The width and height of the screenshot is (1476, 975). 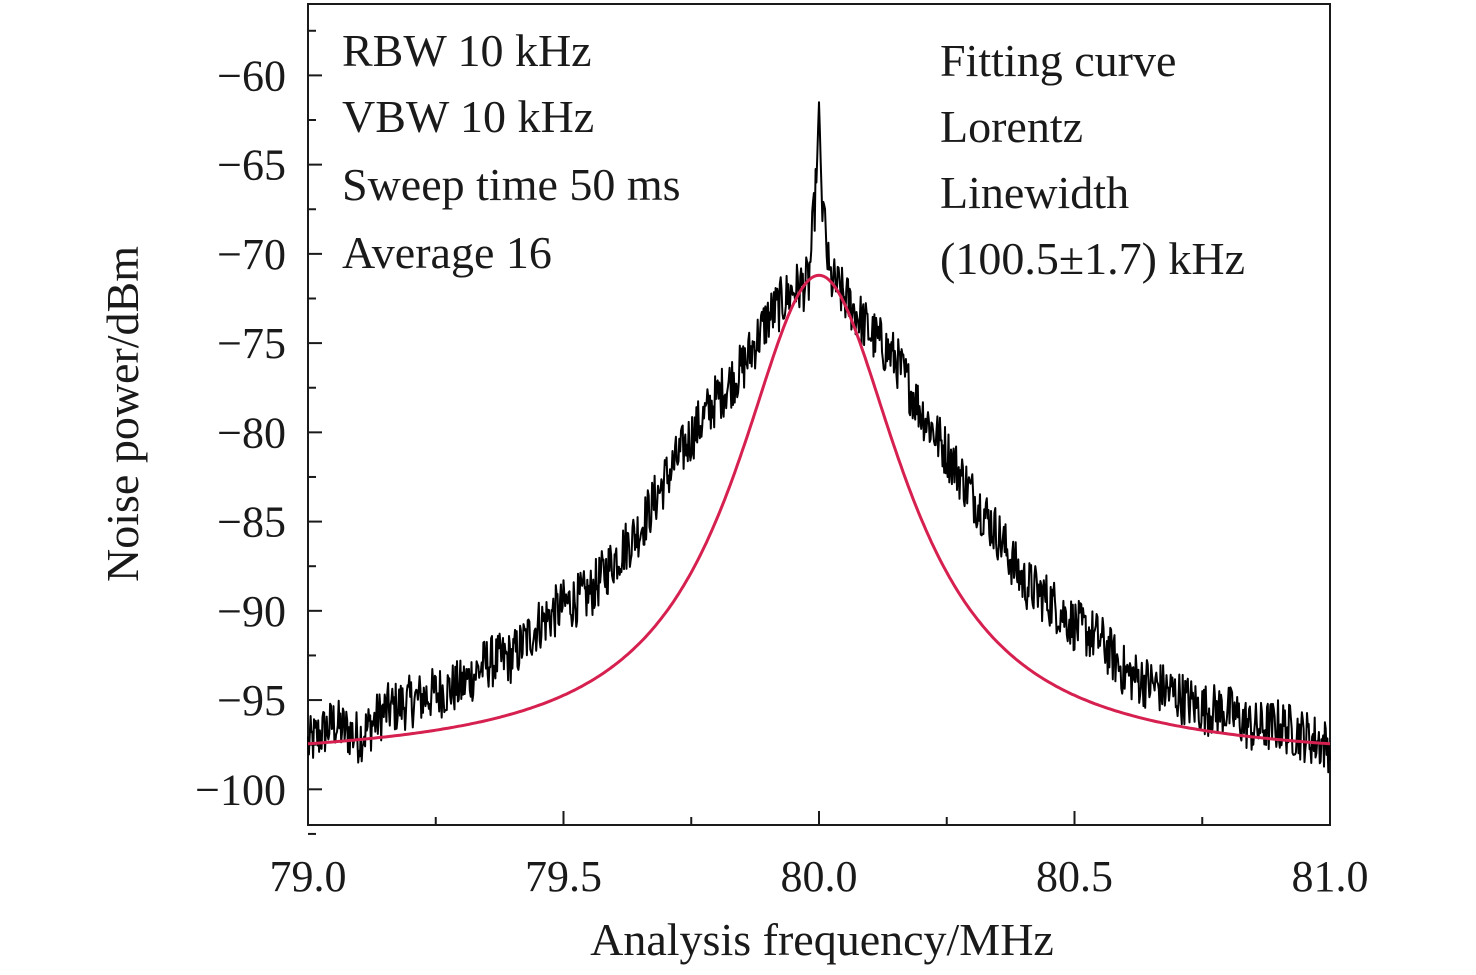 What do you see at coordinates (1011, 126) in the screenshot?
I see `lorentz-label: Lorentz` at bounding box center [1011, 126].